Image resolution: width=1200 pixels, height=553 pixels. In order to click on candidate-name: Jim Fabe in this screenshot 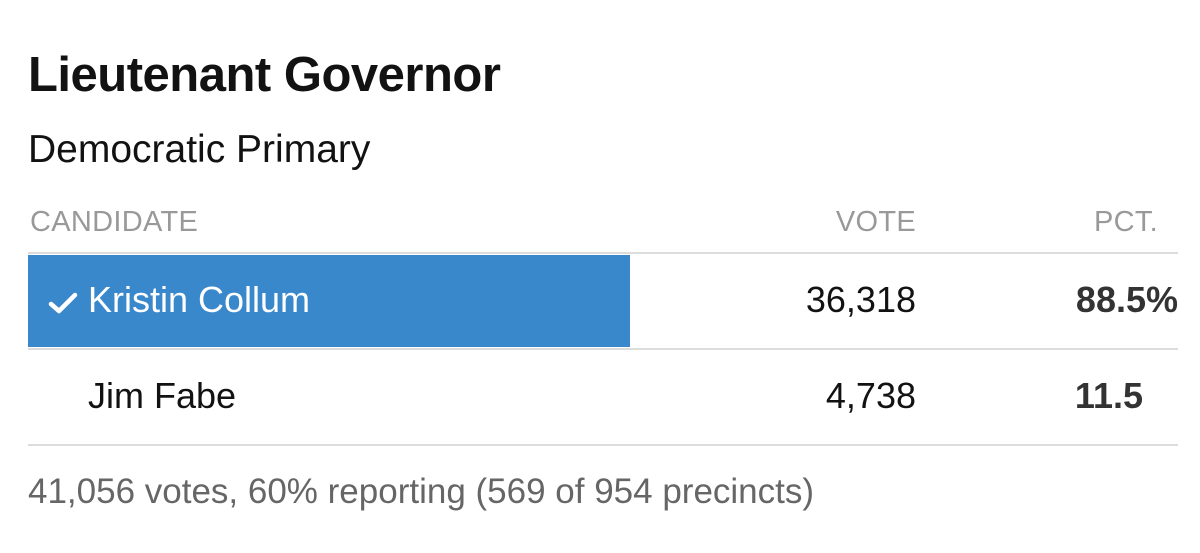, I will do `click(162, 395)`.